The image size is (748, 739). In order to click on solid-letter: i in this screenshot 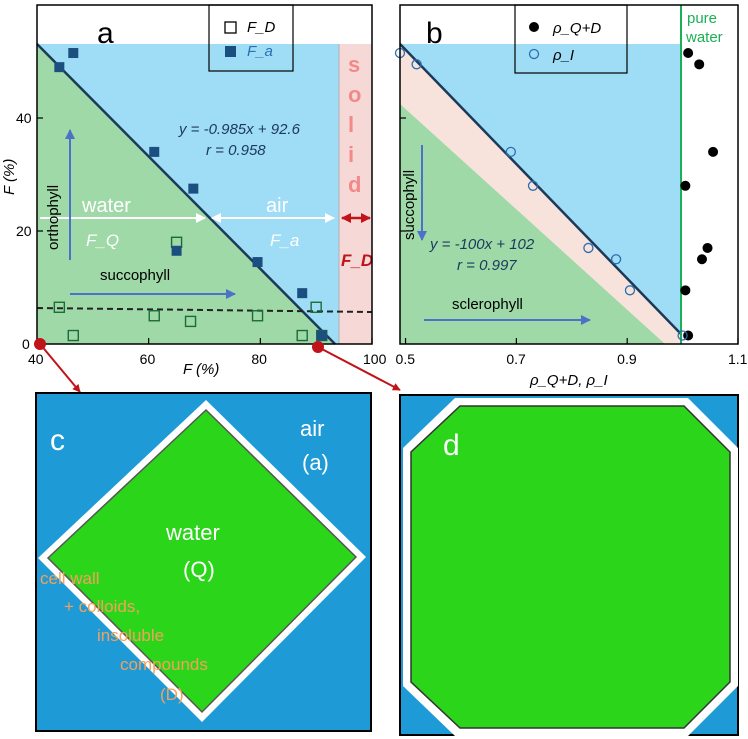, I will do `click(351, 154)`.